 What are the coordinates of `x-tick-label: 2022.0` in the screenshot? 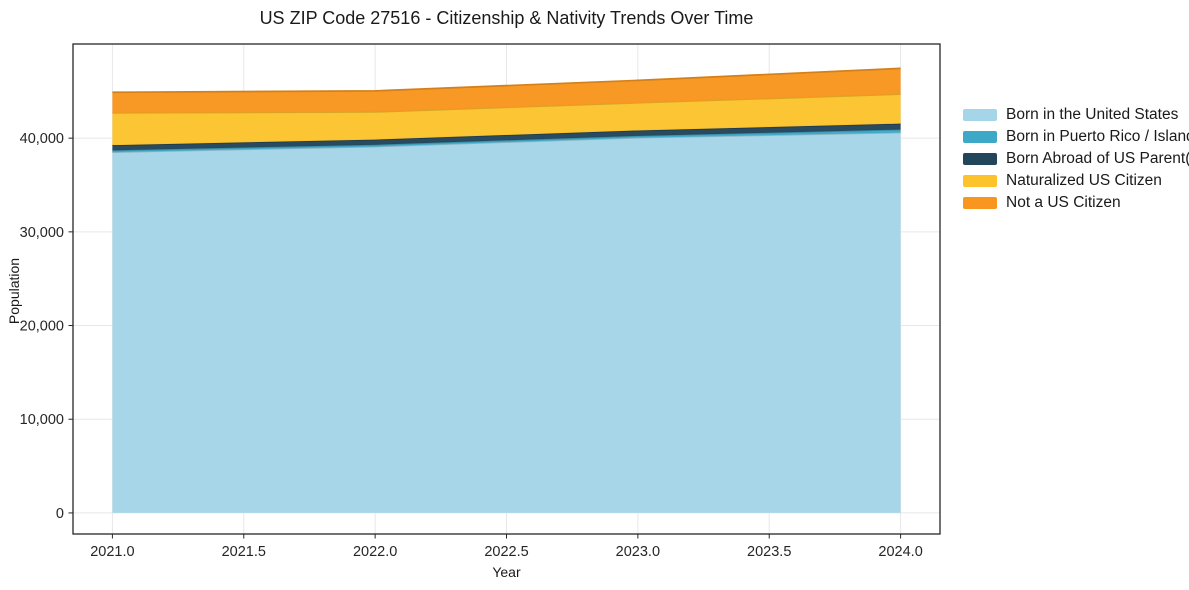 It's located at (375, 552).